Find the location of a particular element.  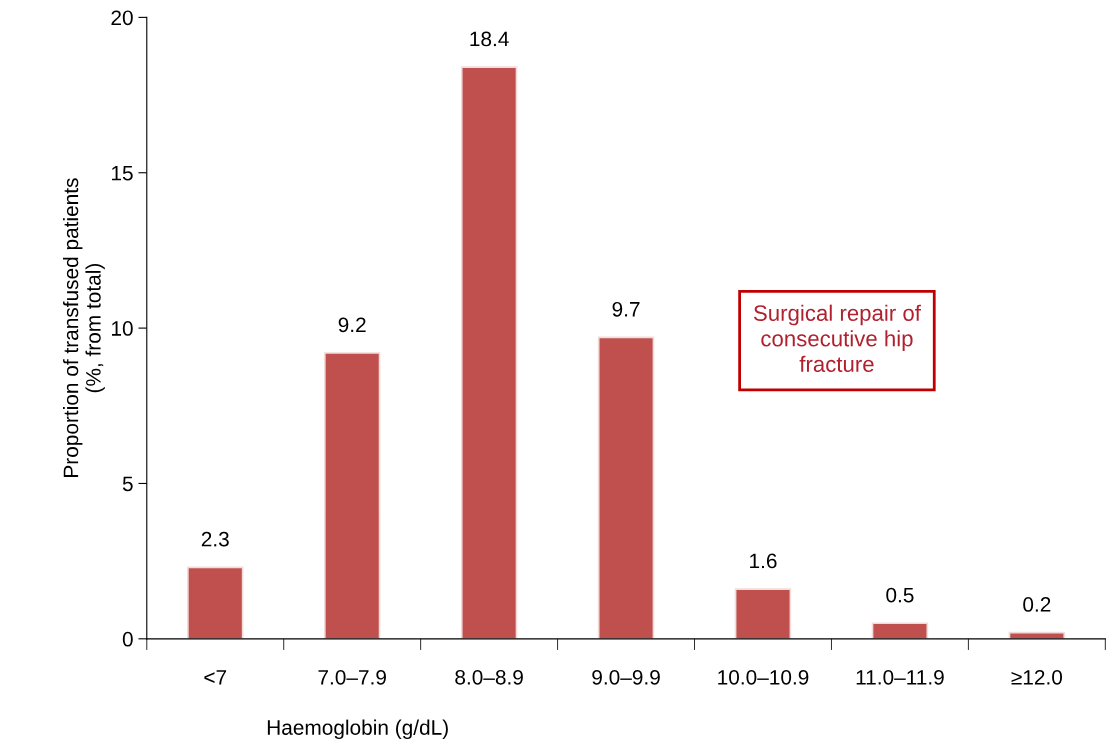

x-tick-label: <7 is located at coordinates (215, 677).